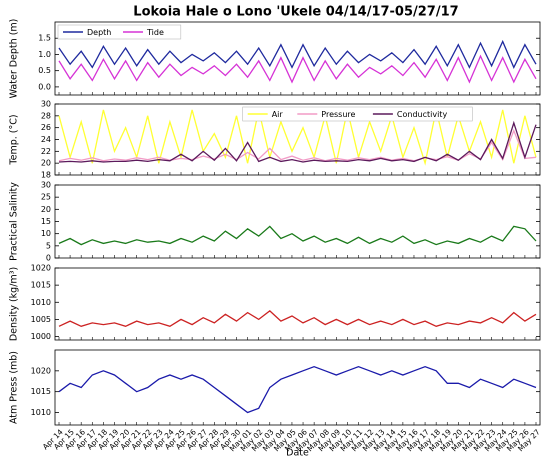 The width and height of the screenshot is (552, 460). What do you see at coordinates (48, 245) in the screenshot?
I see `y-tick-label: 5` at bounding box center [48, 245].